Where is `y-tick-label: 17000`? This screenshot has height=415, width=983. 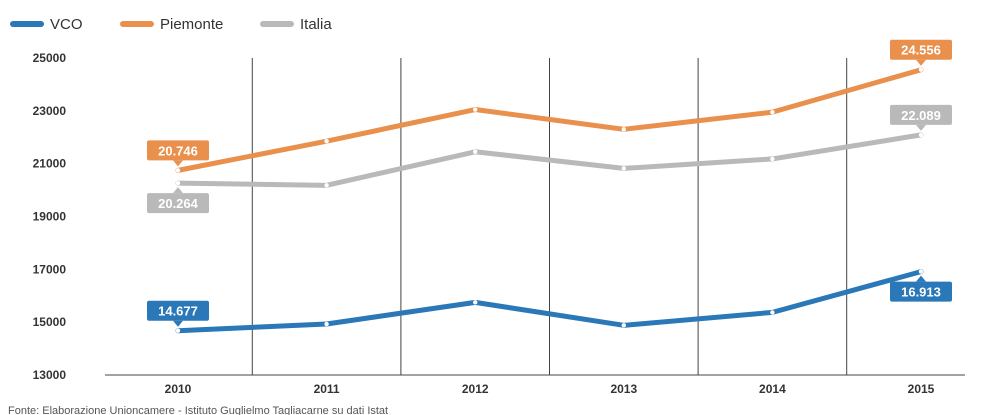
y-tick-label: 17000 is located at coordinates (50, 269).